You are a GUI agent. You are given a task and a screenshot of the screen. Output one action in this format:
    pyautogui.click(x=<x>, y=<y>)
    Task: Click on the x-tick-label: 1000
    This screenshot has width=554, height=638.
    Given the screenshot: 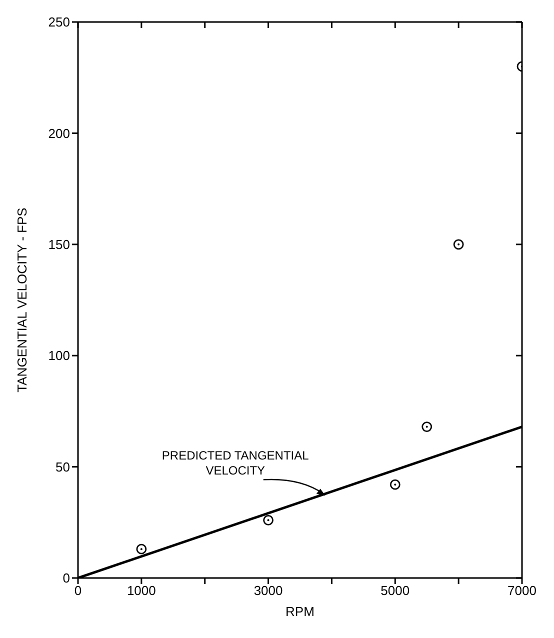 What is the action you would take?
    pyautogui.click(x=141, y=590)
    